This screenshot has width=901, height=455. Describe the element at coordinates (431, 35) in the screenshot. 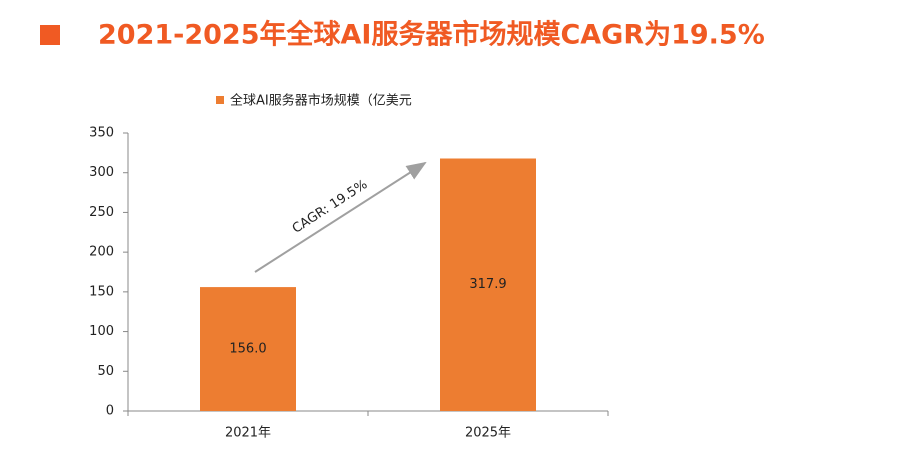

I see `chart-title: 2021-2025年全球AI服务器市场规模CAGR为19.5%` at that location.